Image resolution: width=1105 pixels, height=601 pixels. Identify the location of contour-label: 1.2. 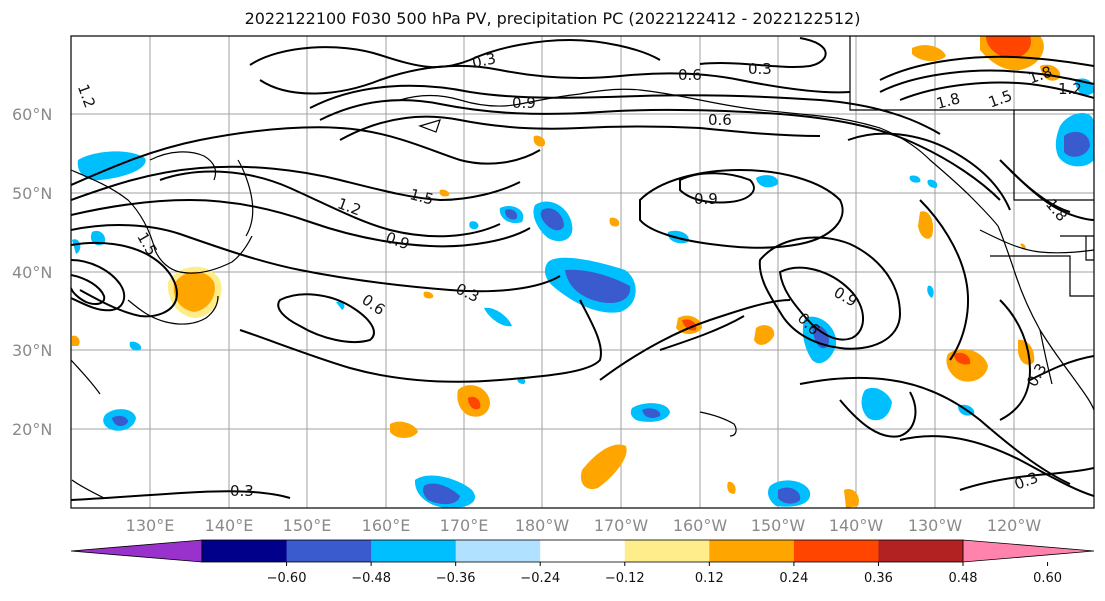
(1070, 89).